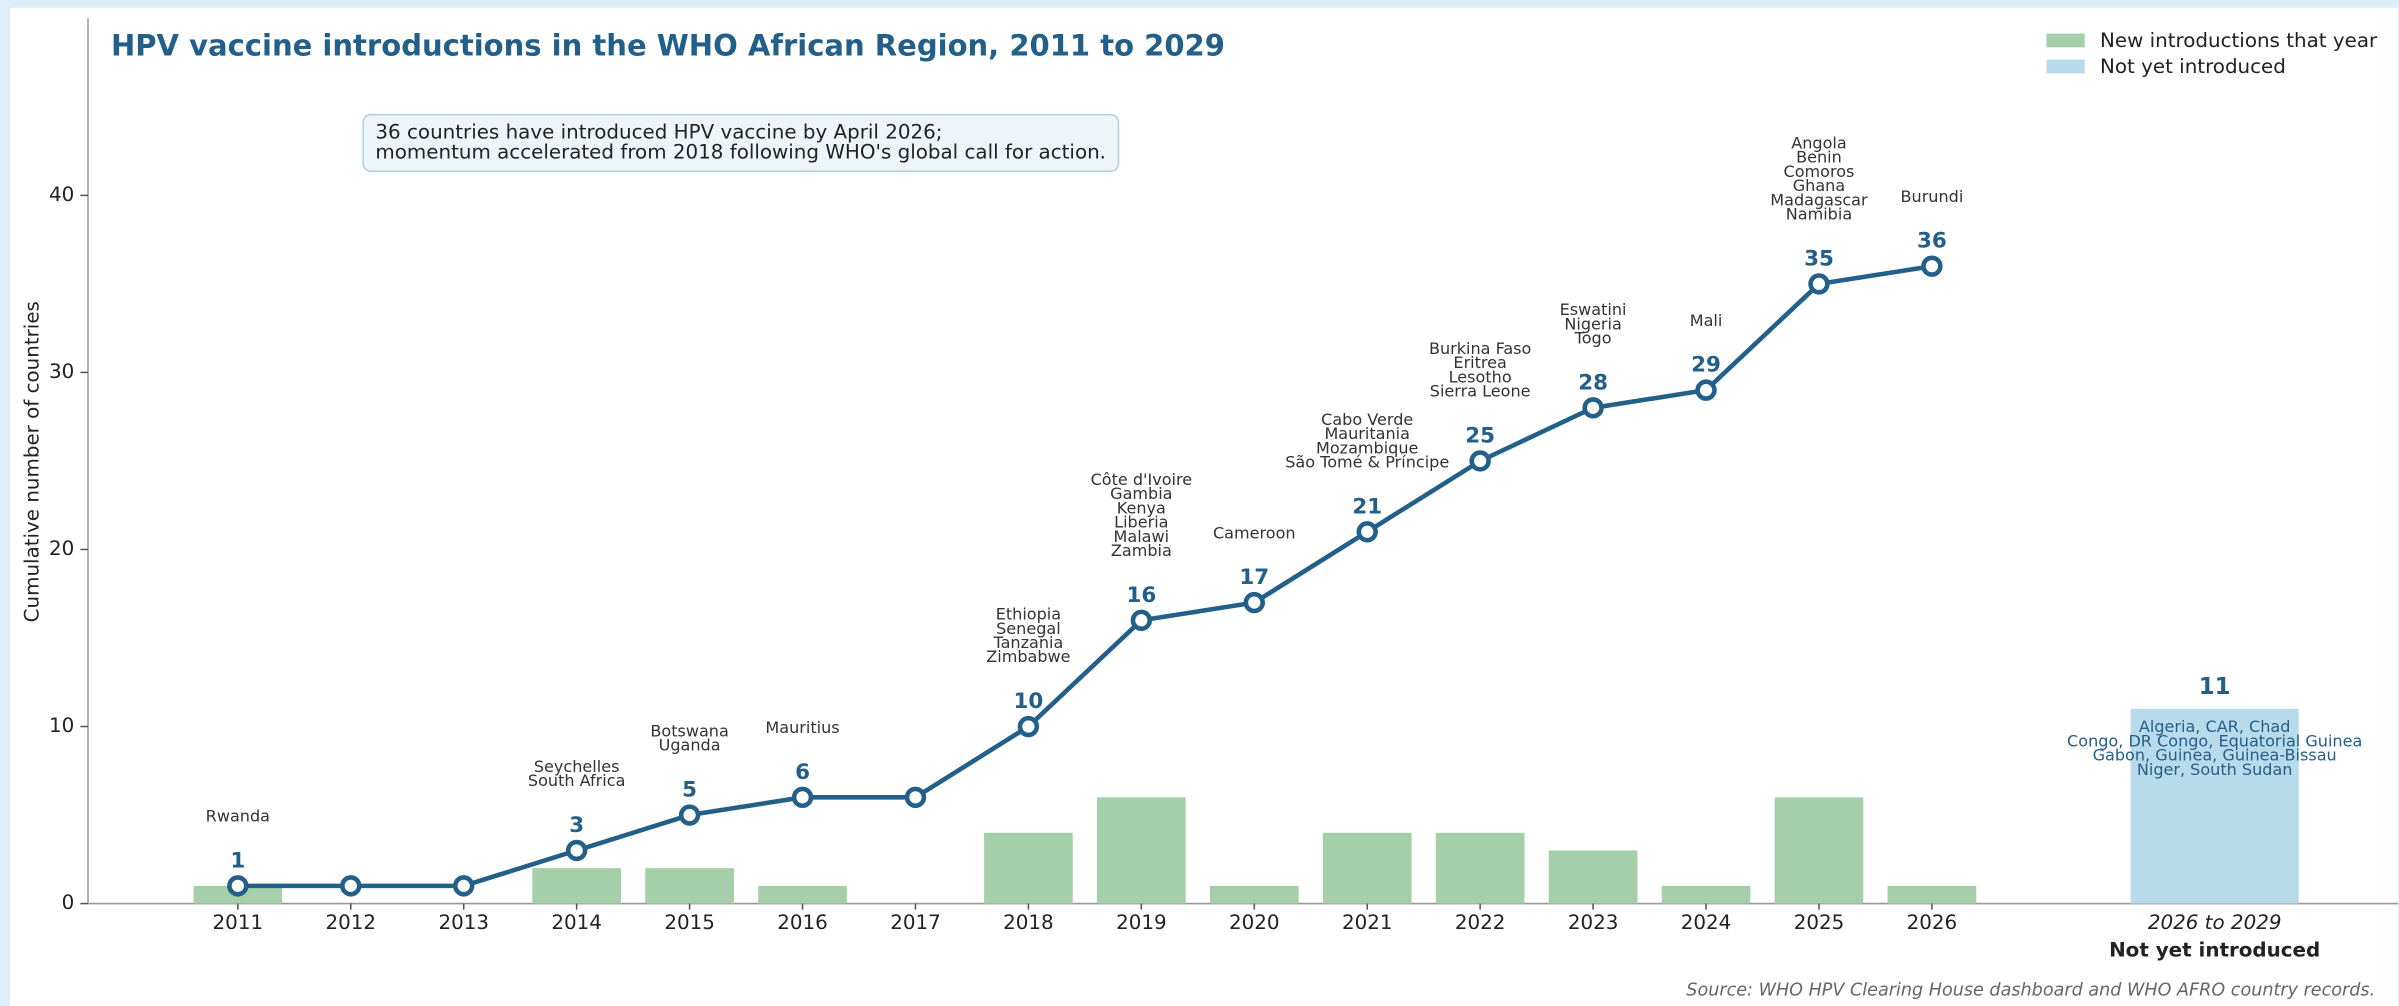  Describe the element at coordinates (61, 725) in the screenshot. I see `y-tick-label: 10` at that location.